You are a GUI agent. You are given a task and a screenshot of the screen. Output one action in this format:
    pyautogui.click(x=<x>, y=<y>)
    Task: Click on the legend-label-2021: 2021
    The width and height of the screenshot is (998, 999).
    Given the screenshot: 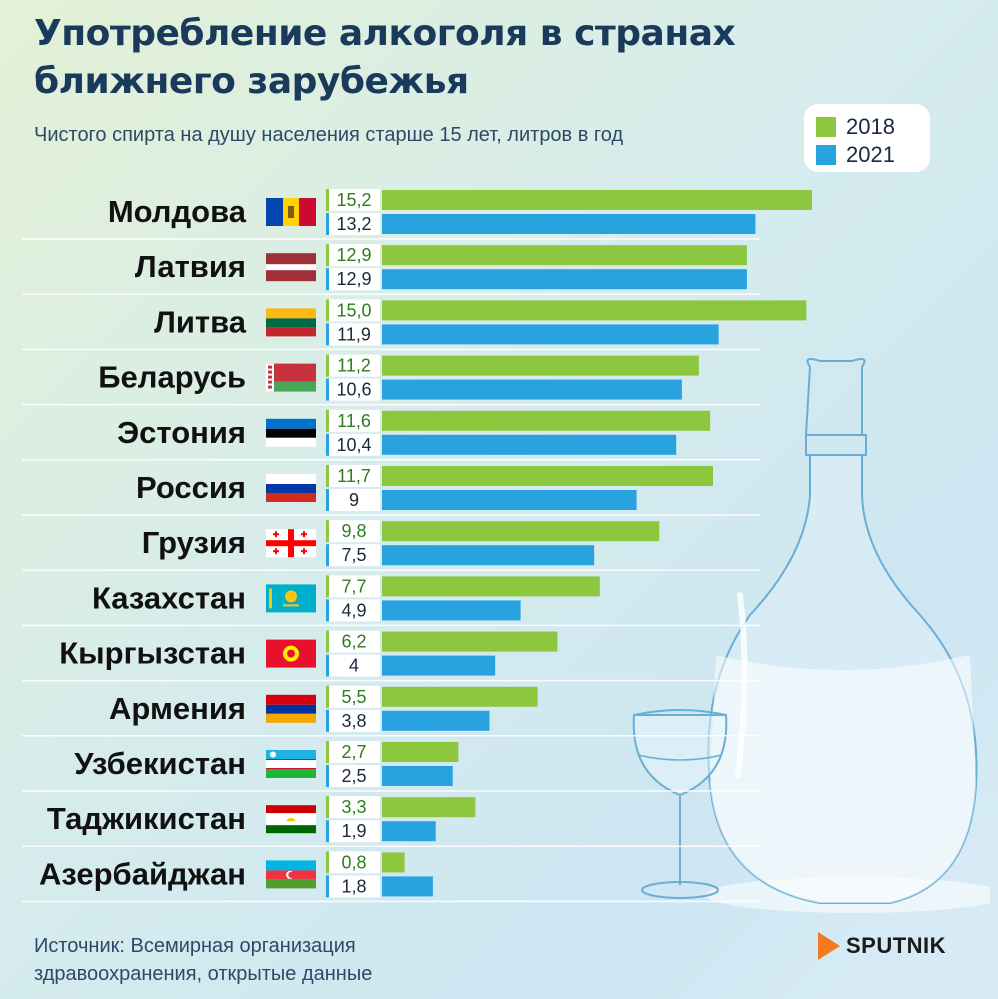 What is the action you would take?
    pyautogui.click(x=870, y=154)
    